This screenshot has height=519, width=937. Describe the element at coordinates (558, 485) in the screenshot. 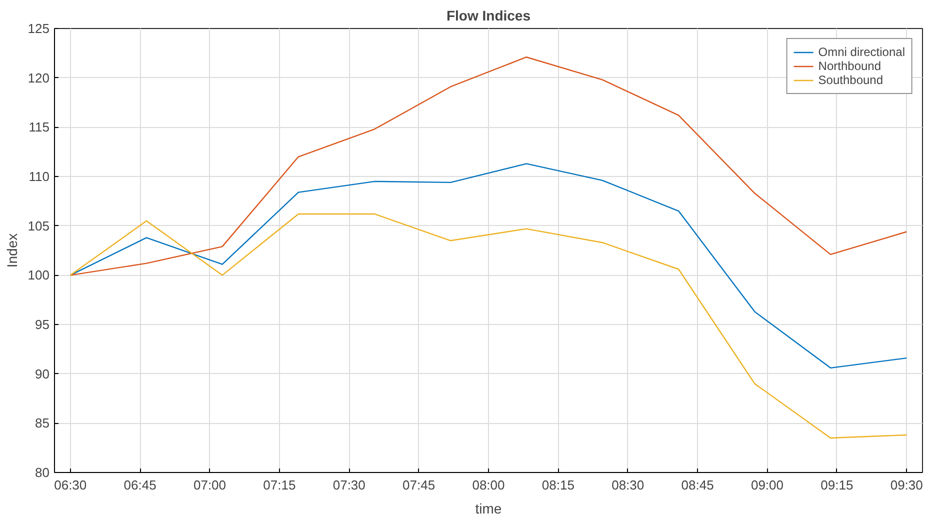

I see `x-tick-label: 08:15` at that location.